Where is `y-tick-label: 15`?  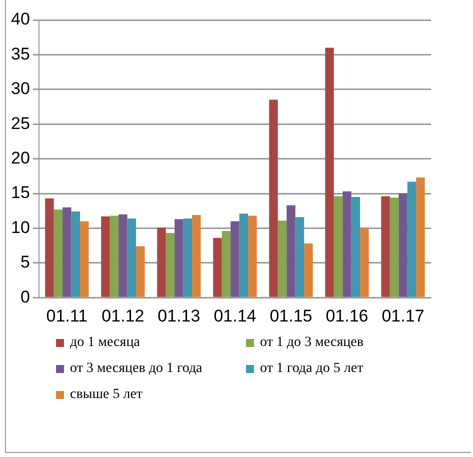
y-tick-label: 15 is located at coordinates (20, 192).